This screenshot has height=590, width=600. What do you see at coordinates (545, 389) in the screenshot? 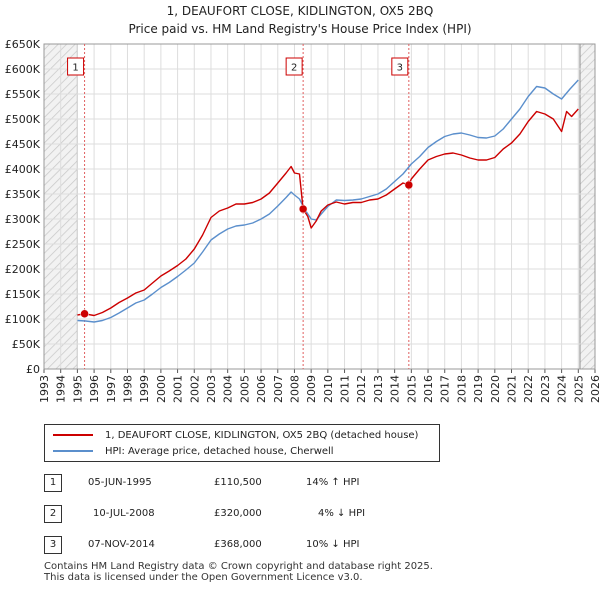
I see `x-tick-label: 2023` at bounding box center [545, 389].